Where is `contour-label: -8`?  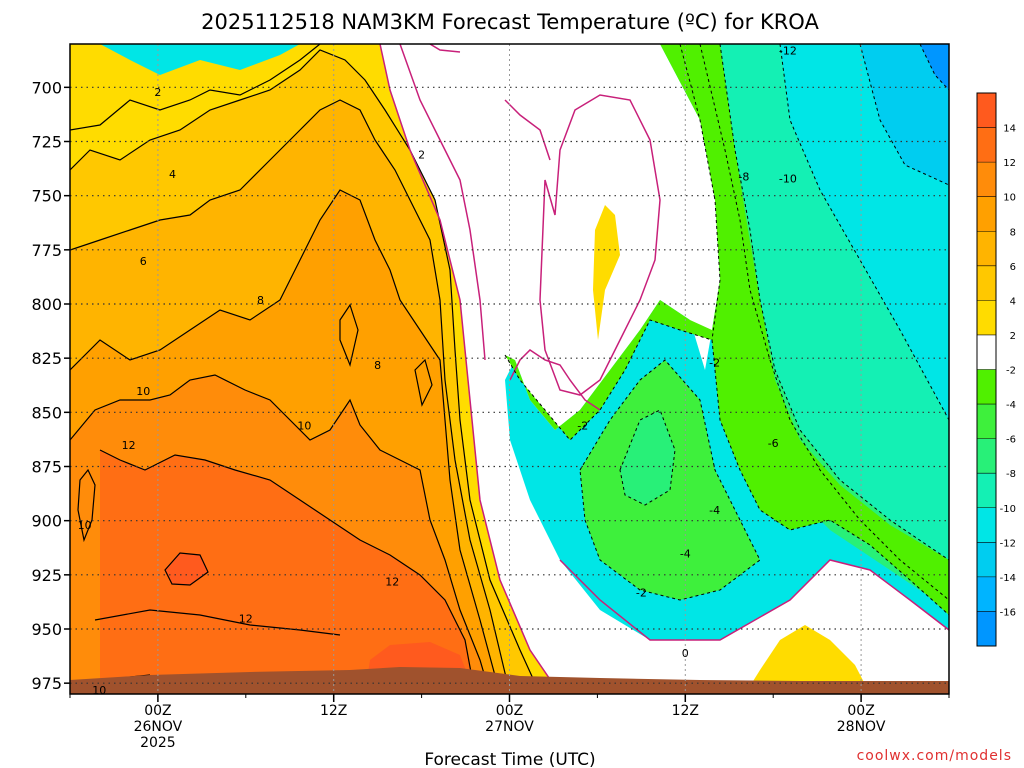
contour-label: -8 is located at coordinates (743, 176).